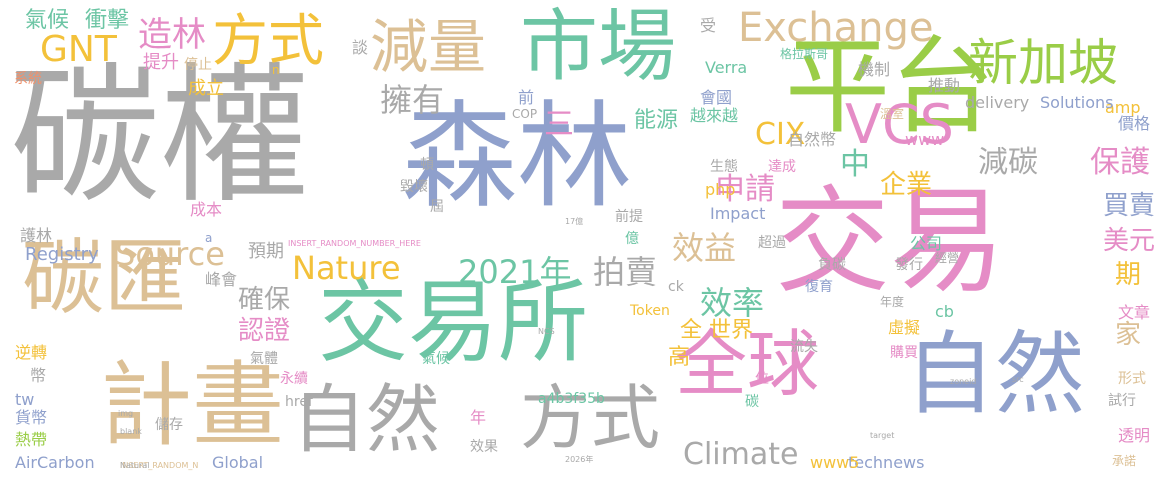 This screenshot has height=482, width=1175. What do you see at coordinates (172, 35) in the screenshot?
I see `word-cloud-word: 造林` at bounding box center [172, 35].